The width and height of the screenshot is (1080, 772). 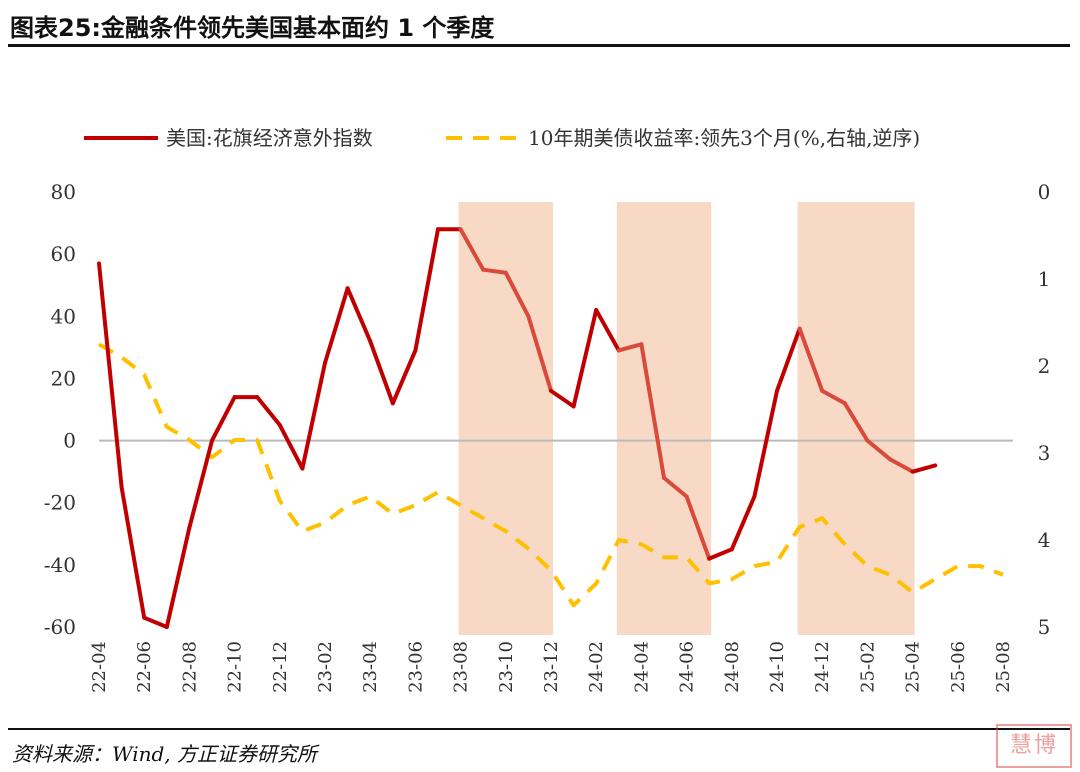 I want to click on x-tick-label: 24-02, so click(x=596, y=667).